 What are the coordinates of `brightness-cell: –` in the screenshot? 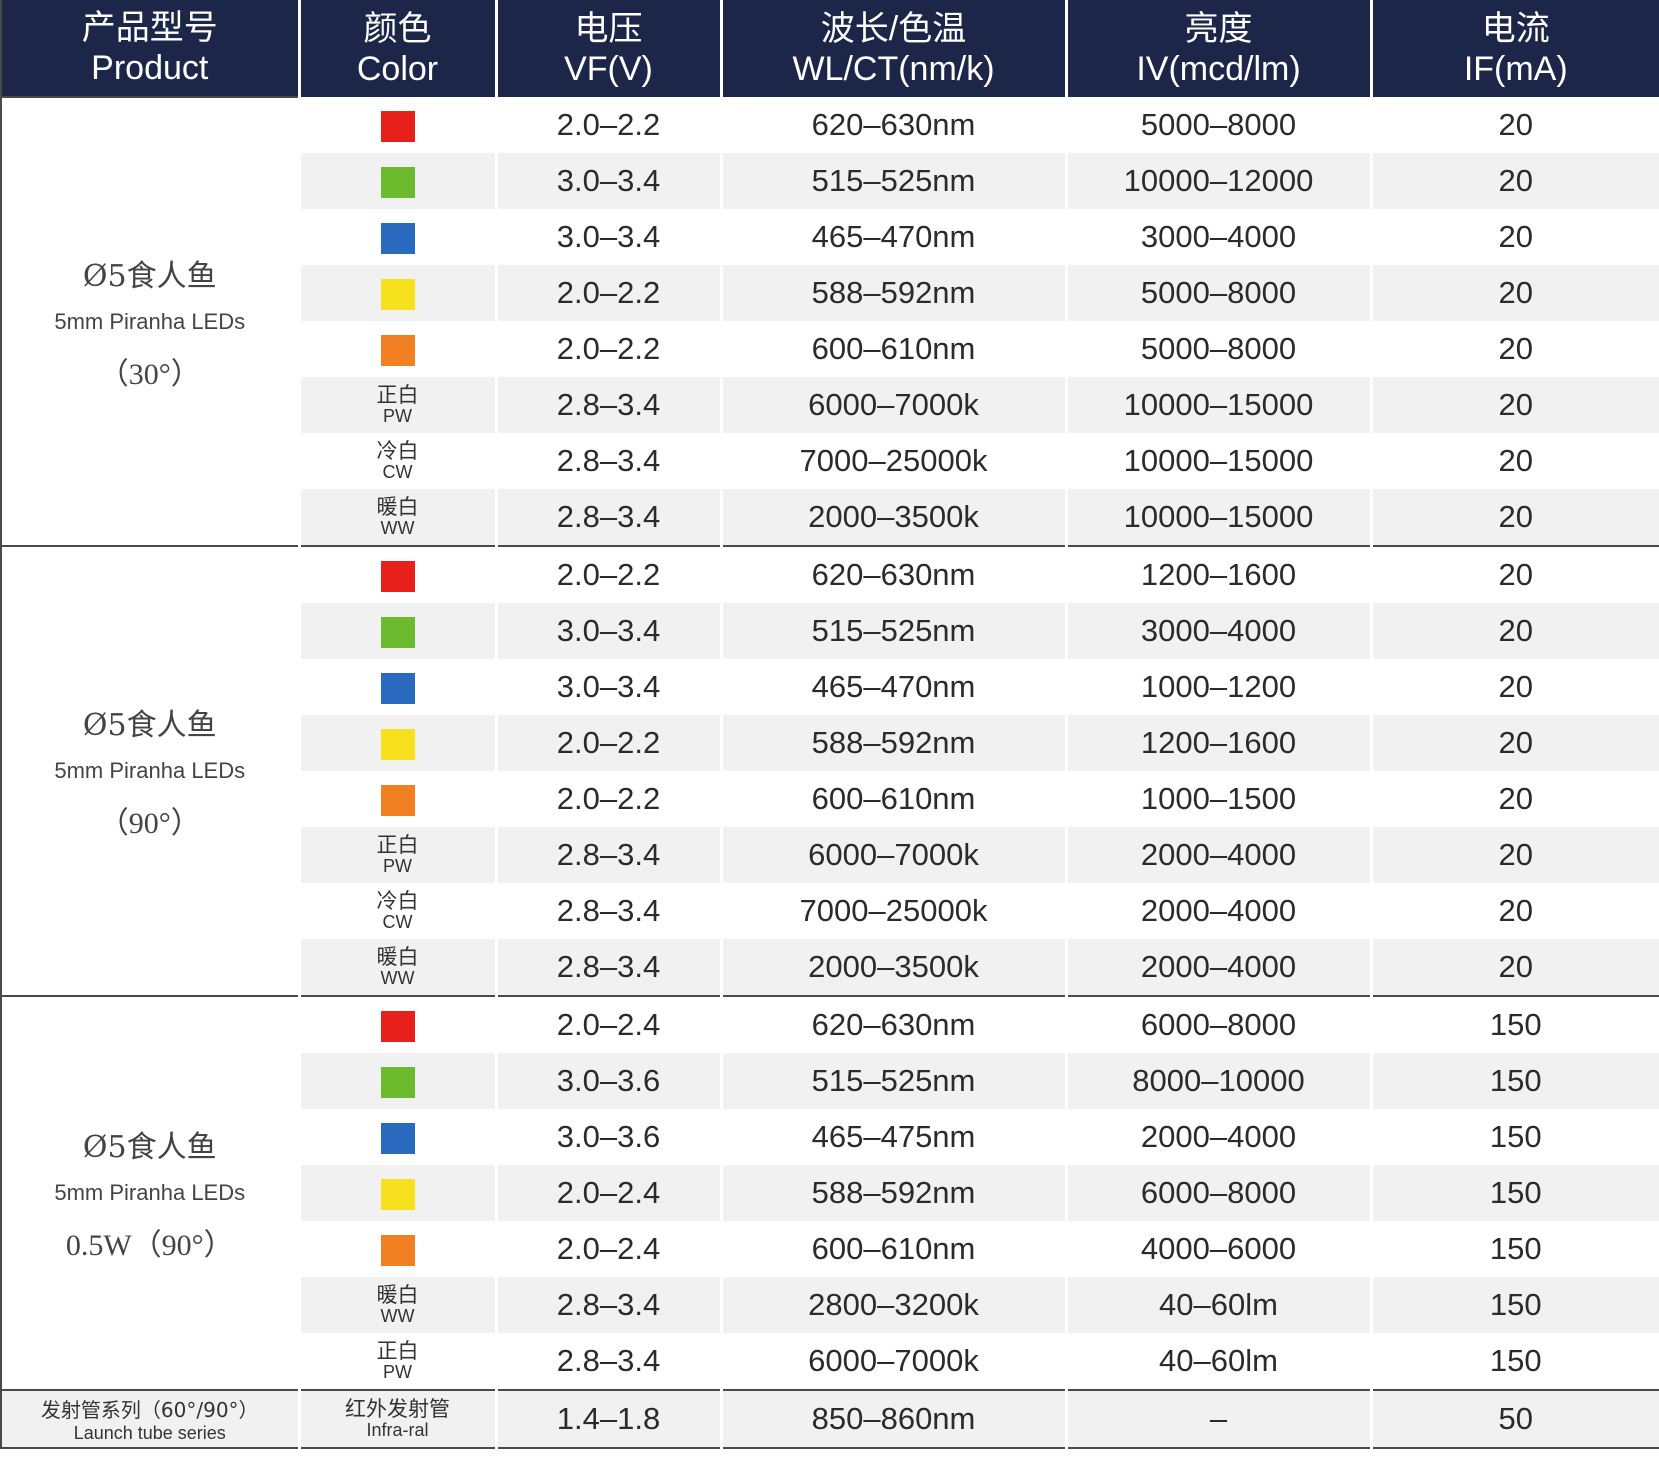 It's located at (1217, 1418).